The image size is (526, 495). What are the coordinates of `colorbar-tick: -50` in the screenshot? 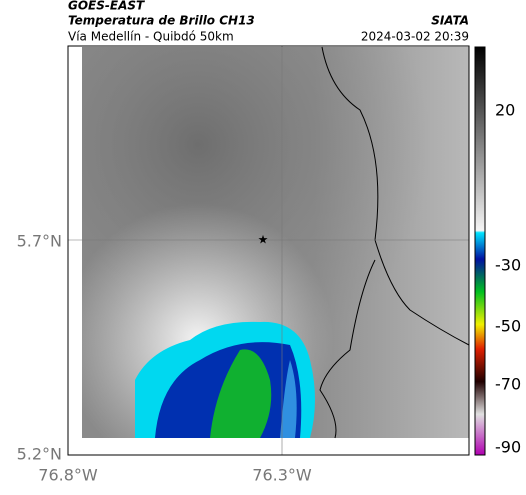 It's located at (508, 326).